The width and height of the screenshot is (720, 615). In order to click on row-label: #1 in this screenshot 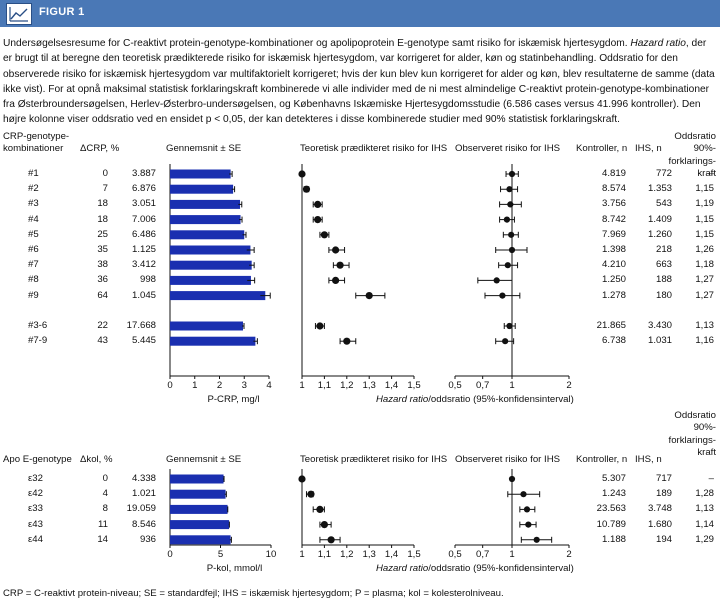, I will do `click(33, 173)`.